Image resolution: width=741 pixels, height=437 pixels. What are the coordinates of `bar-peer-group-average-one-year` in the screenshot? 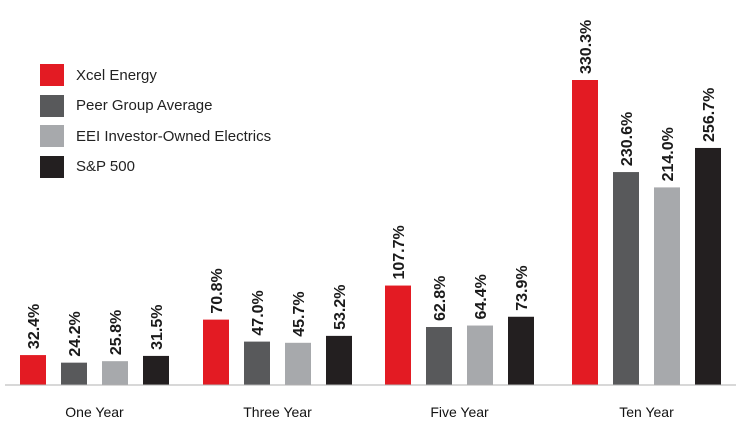 It's located at (74, 373).